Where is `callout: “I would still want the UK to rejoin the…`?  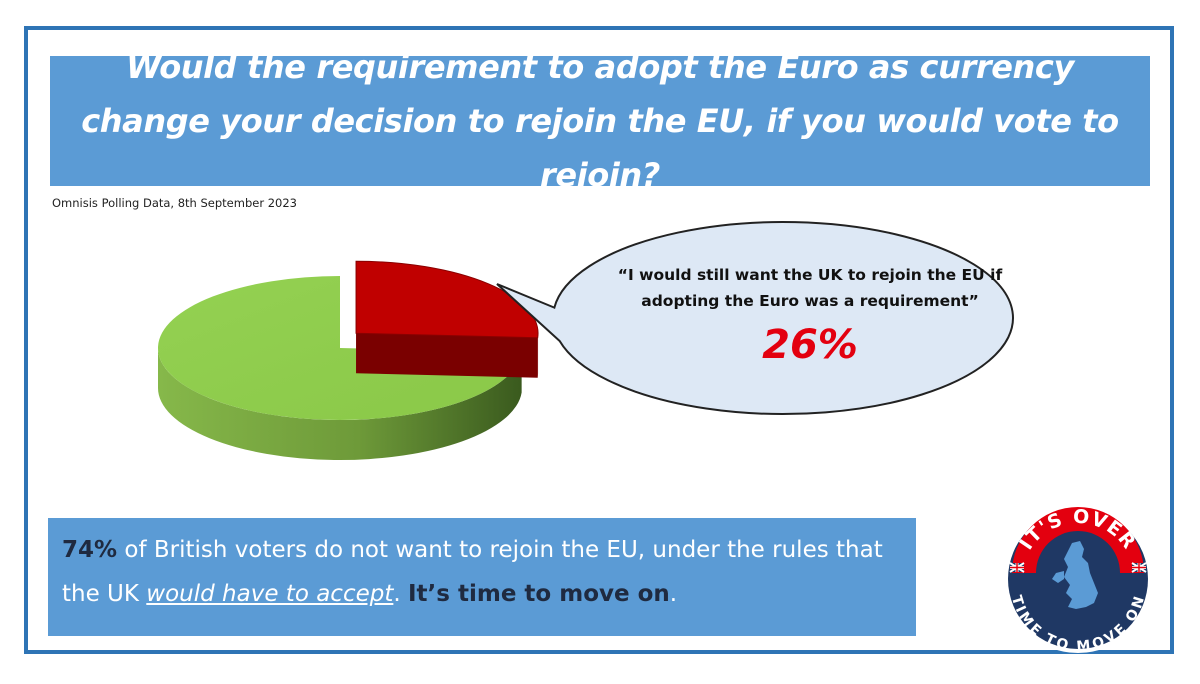 callout: “I would still want the UK to rejoin the… is located at coordinates (810, 315).